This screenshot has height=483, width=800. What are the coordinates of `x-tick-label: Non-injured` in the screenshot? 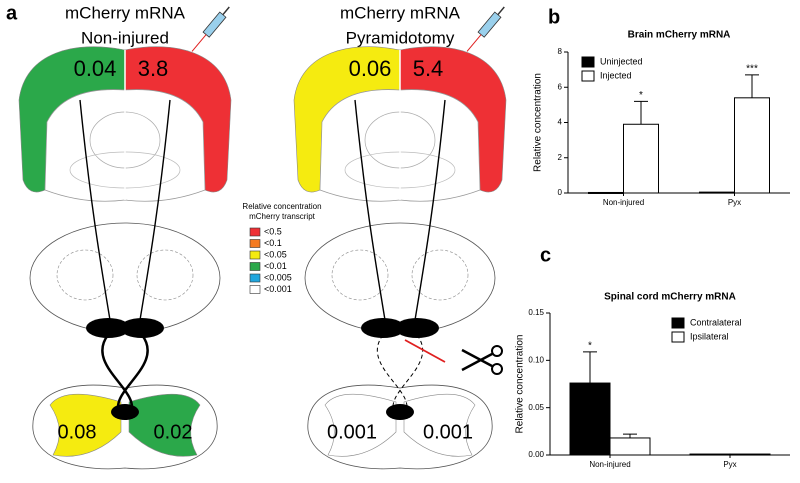 It's located at (609, 464).